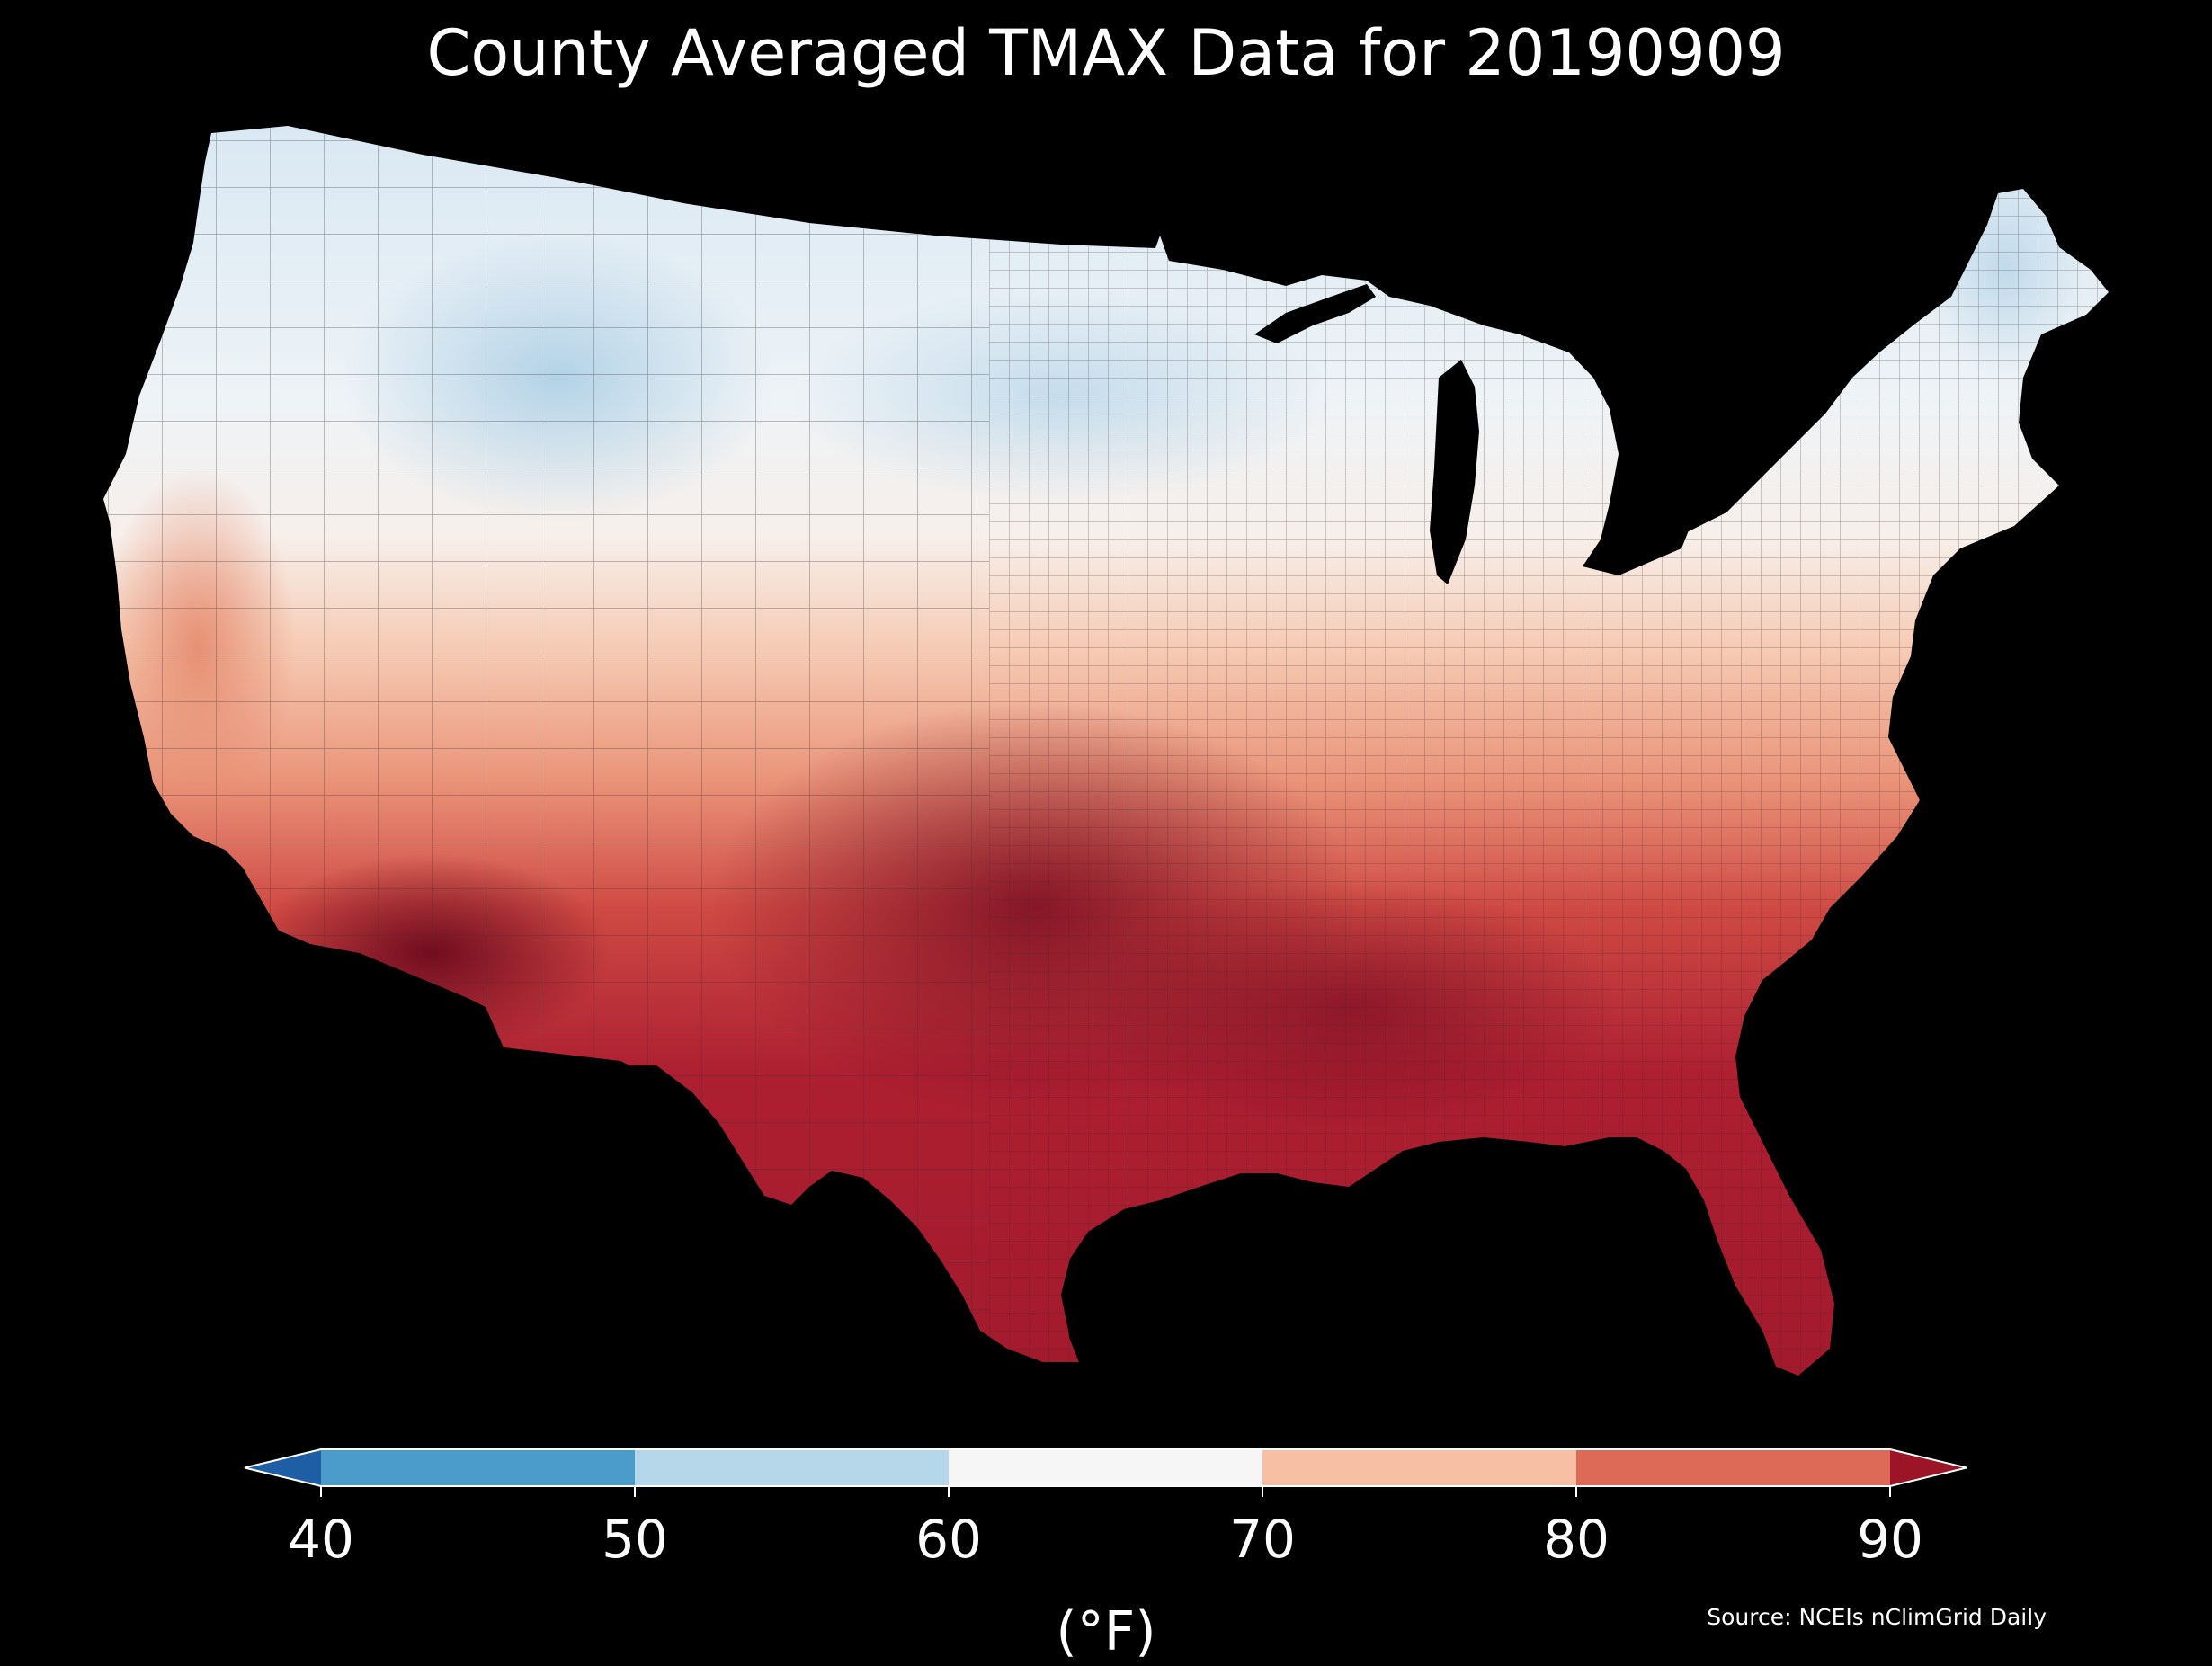 The image size is (2212, 1666). I want to click on map-title: County Averaged TMAX Data for 20190909, so click(1106, 53).